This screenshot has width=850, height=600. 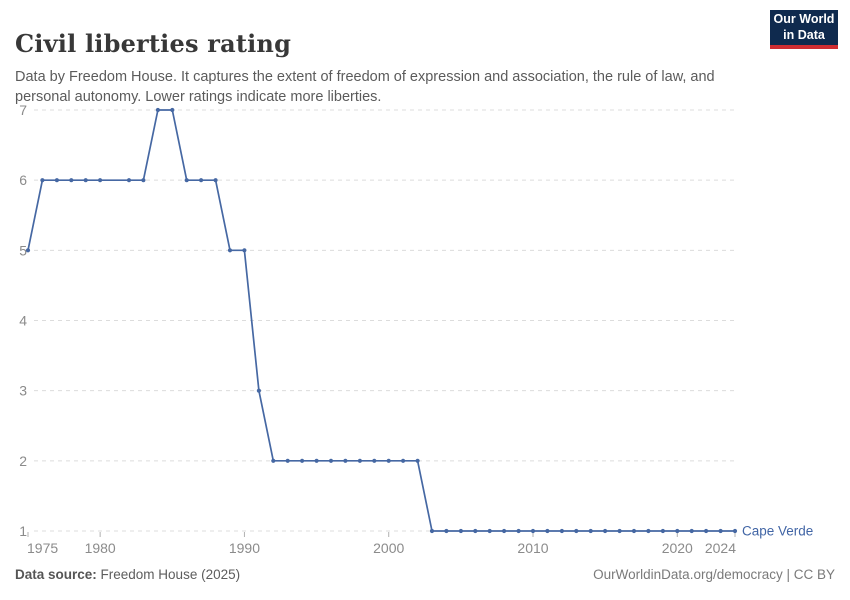 What do you see at coordinates (215, 180) in the screenshot?
I see `data-point-1988` at bounding box center [215, 180].